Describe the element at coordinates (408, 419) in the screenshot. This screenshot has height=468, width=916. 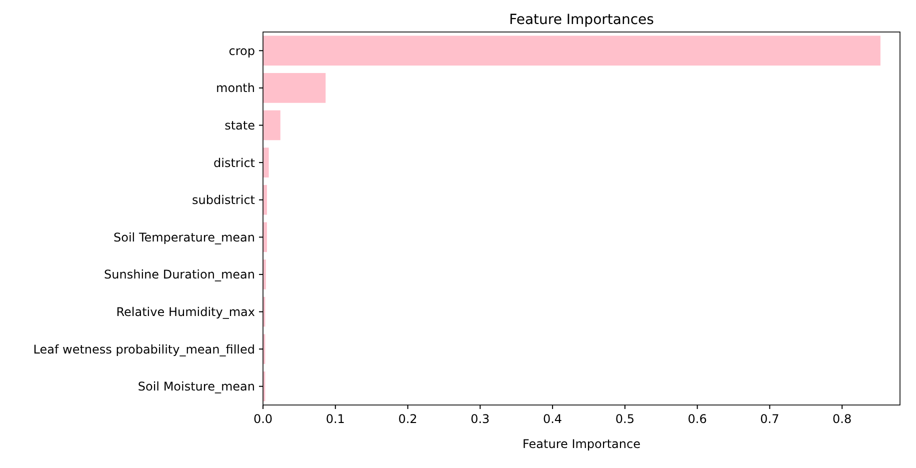
I see `x-tick-label: 0.2` at that location.